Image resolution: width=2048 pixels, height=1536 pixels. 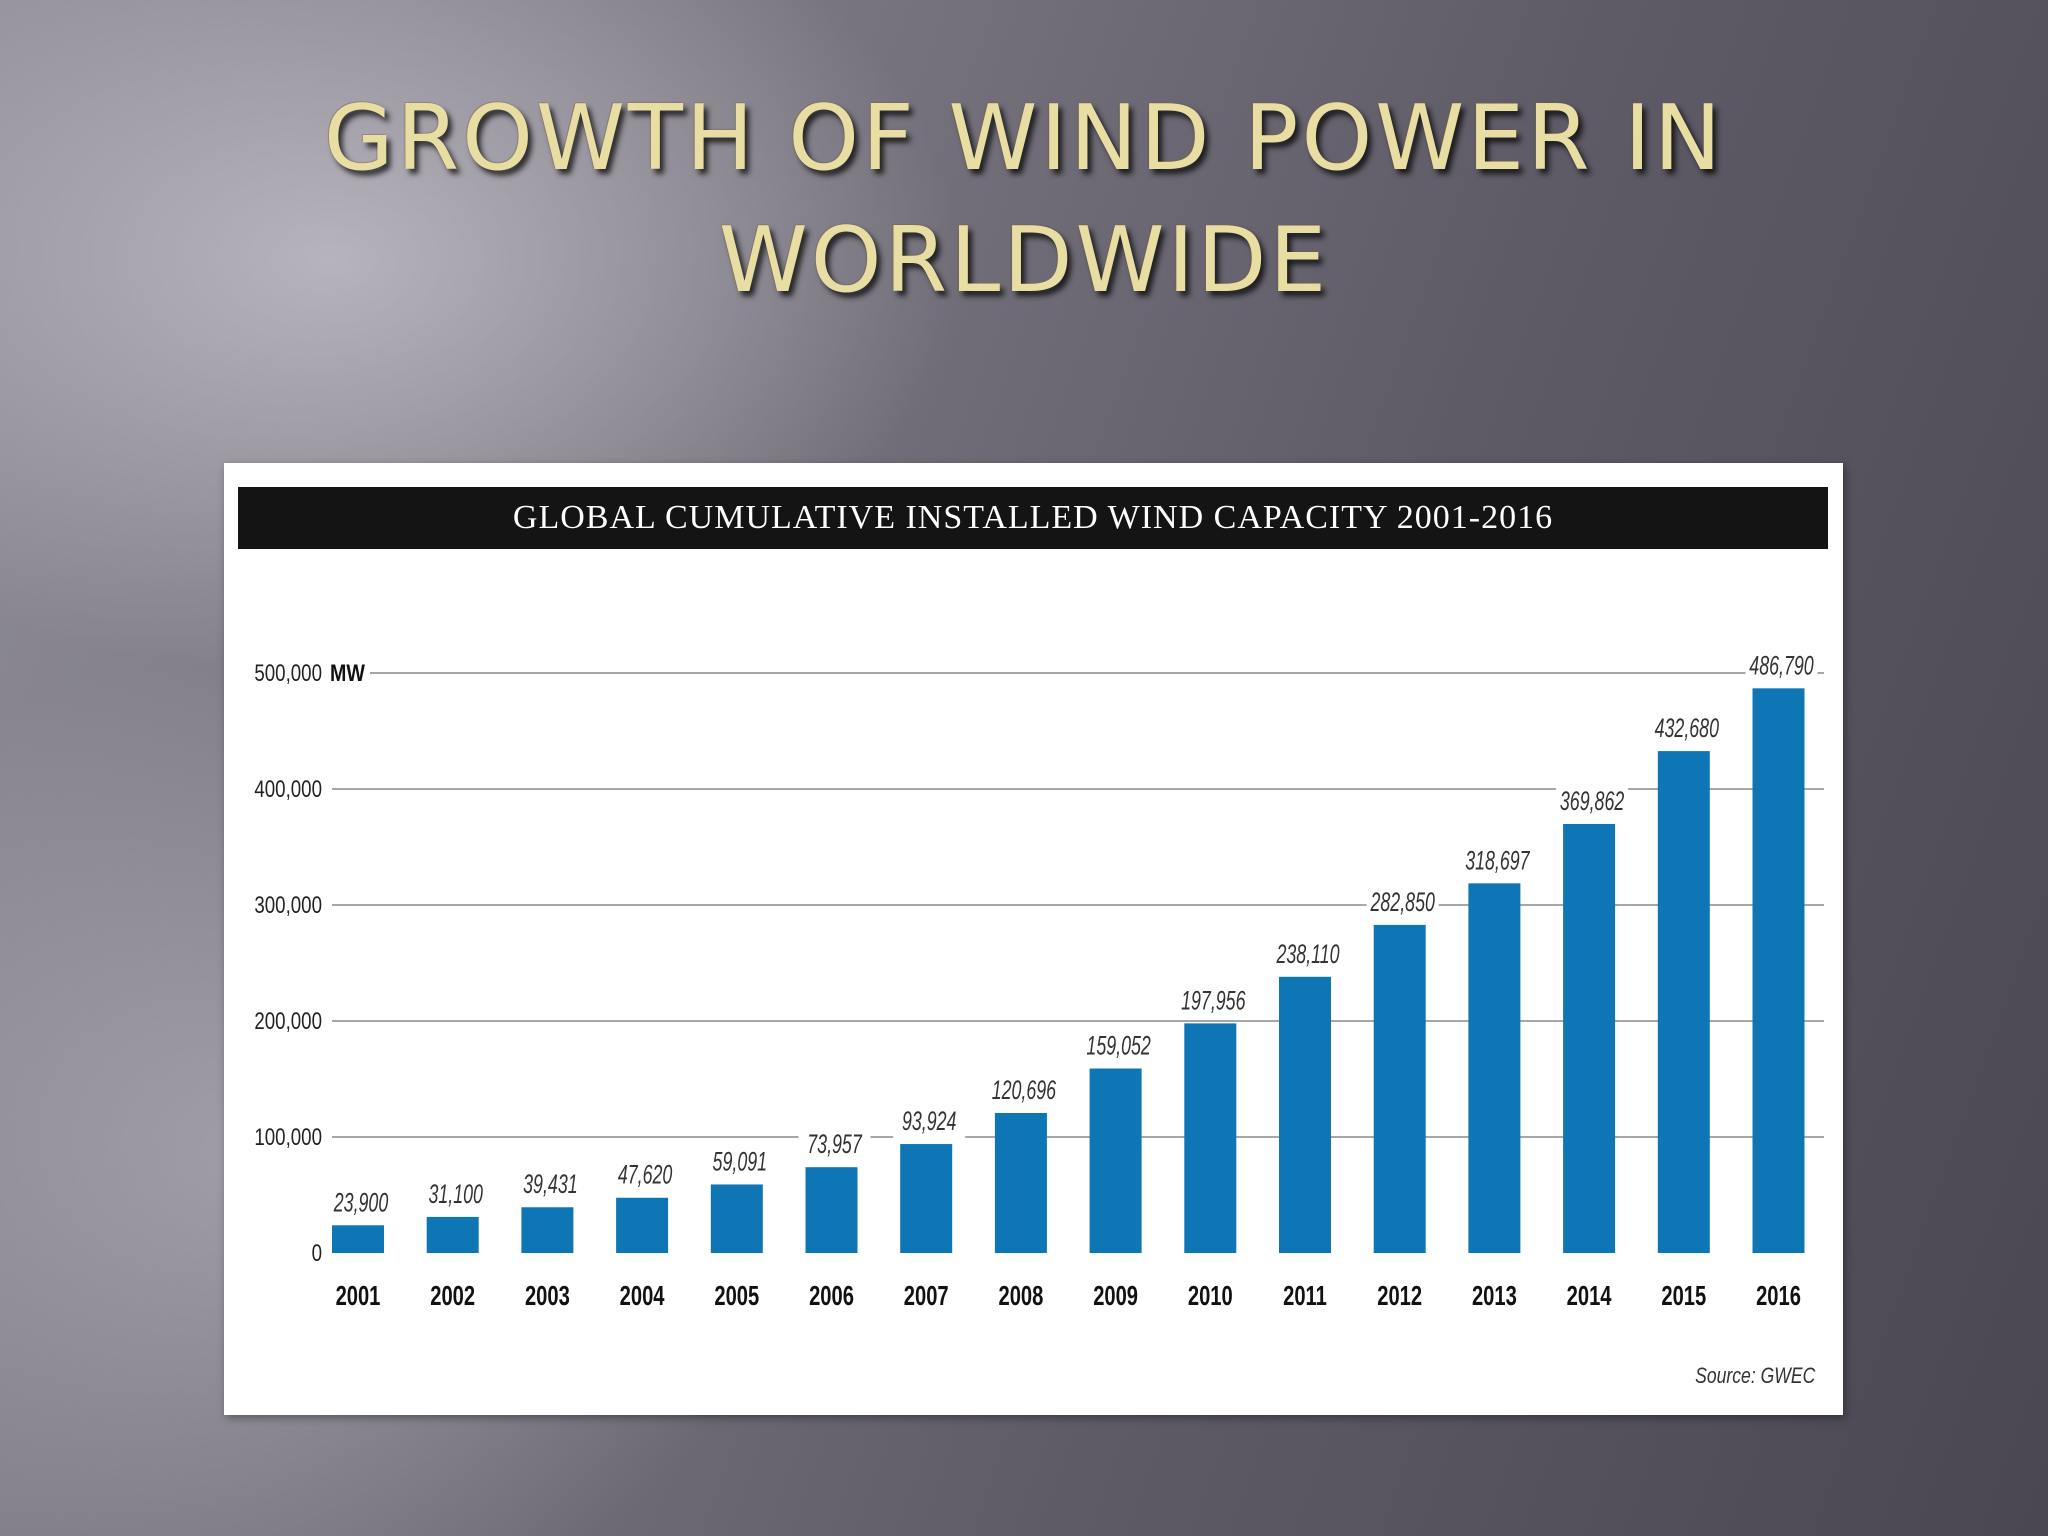 I want to click on x-category-label: 2011, so click(x=1305, y=1296).